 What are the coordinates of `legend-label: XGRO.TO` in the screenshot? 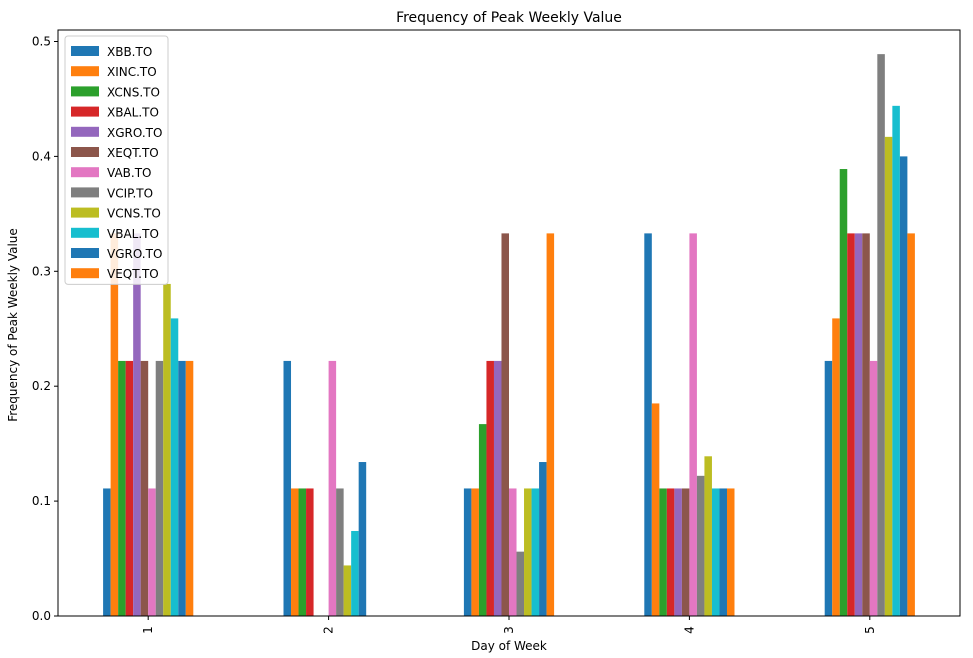 It's located at (134, 133).